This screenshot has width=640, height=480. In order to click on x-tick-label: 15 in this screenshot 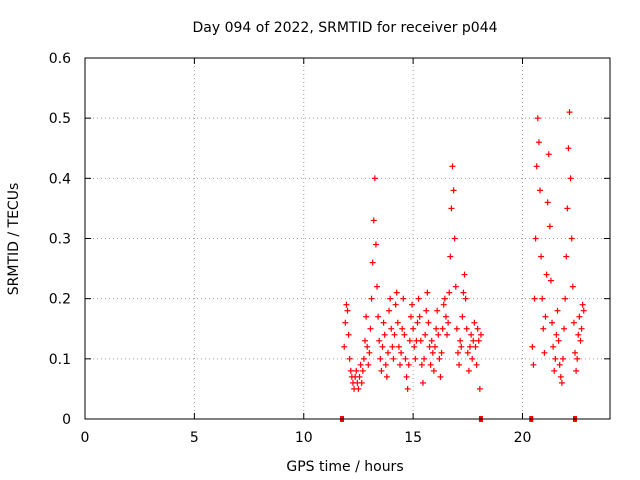, I will do `click(413, 438)`.